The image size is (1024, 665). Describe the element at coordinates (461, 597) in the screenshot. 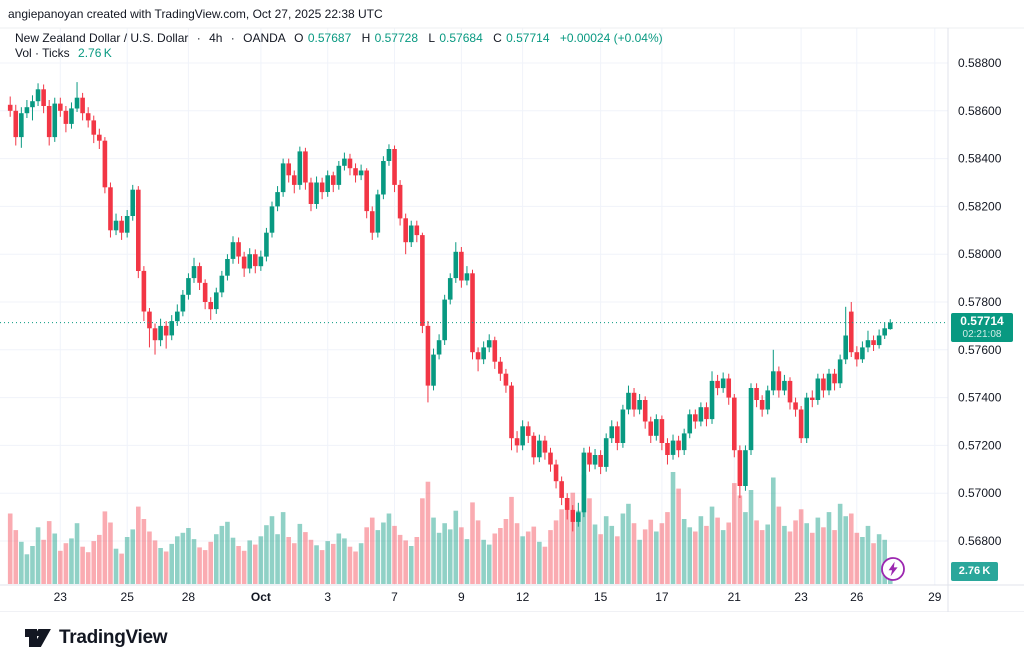

I see `svg-text: 9` at that location.